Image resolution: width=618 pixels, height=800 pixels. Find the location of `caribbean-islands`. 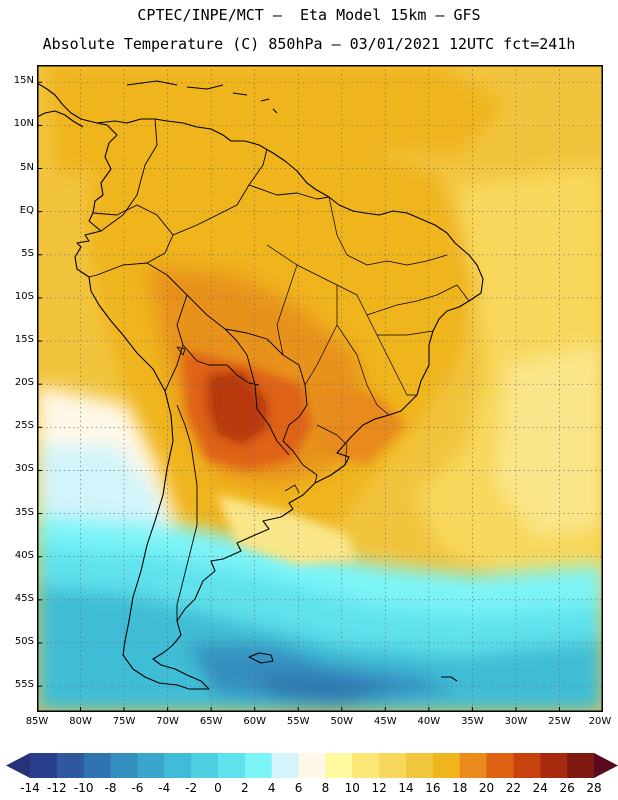

caribbean-islands is located at coordinates (202, 97).